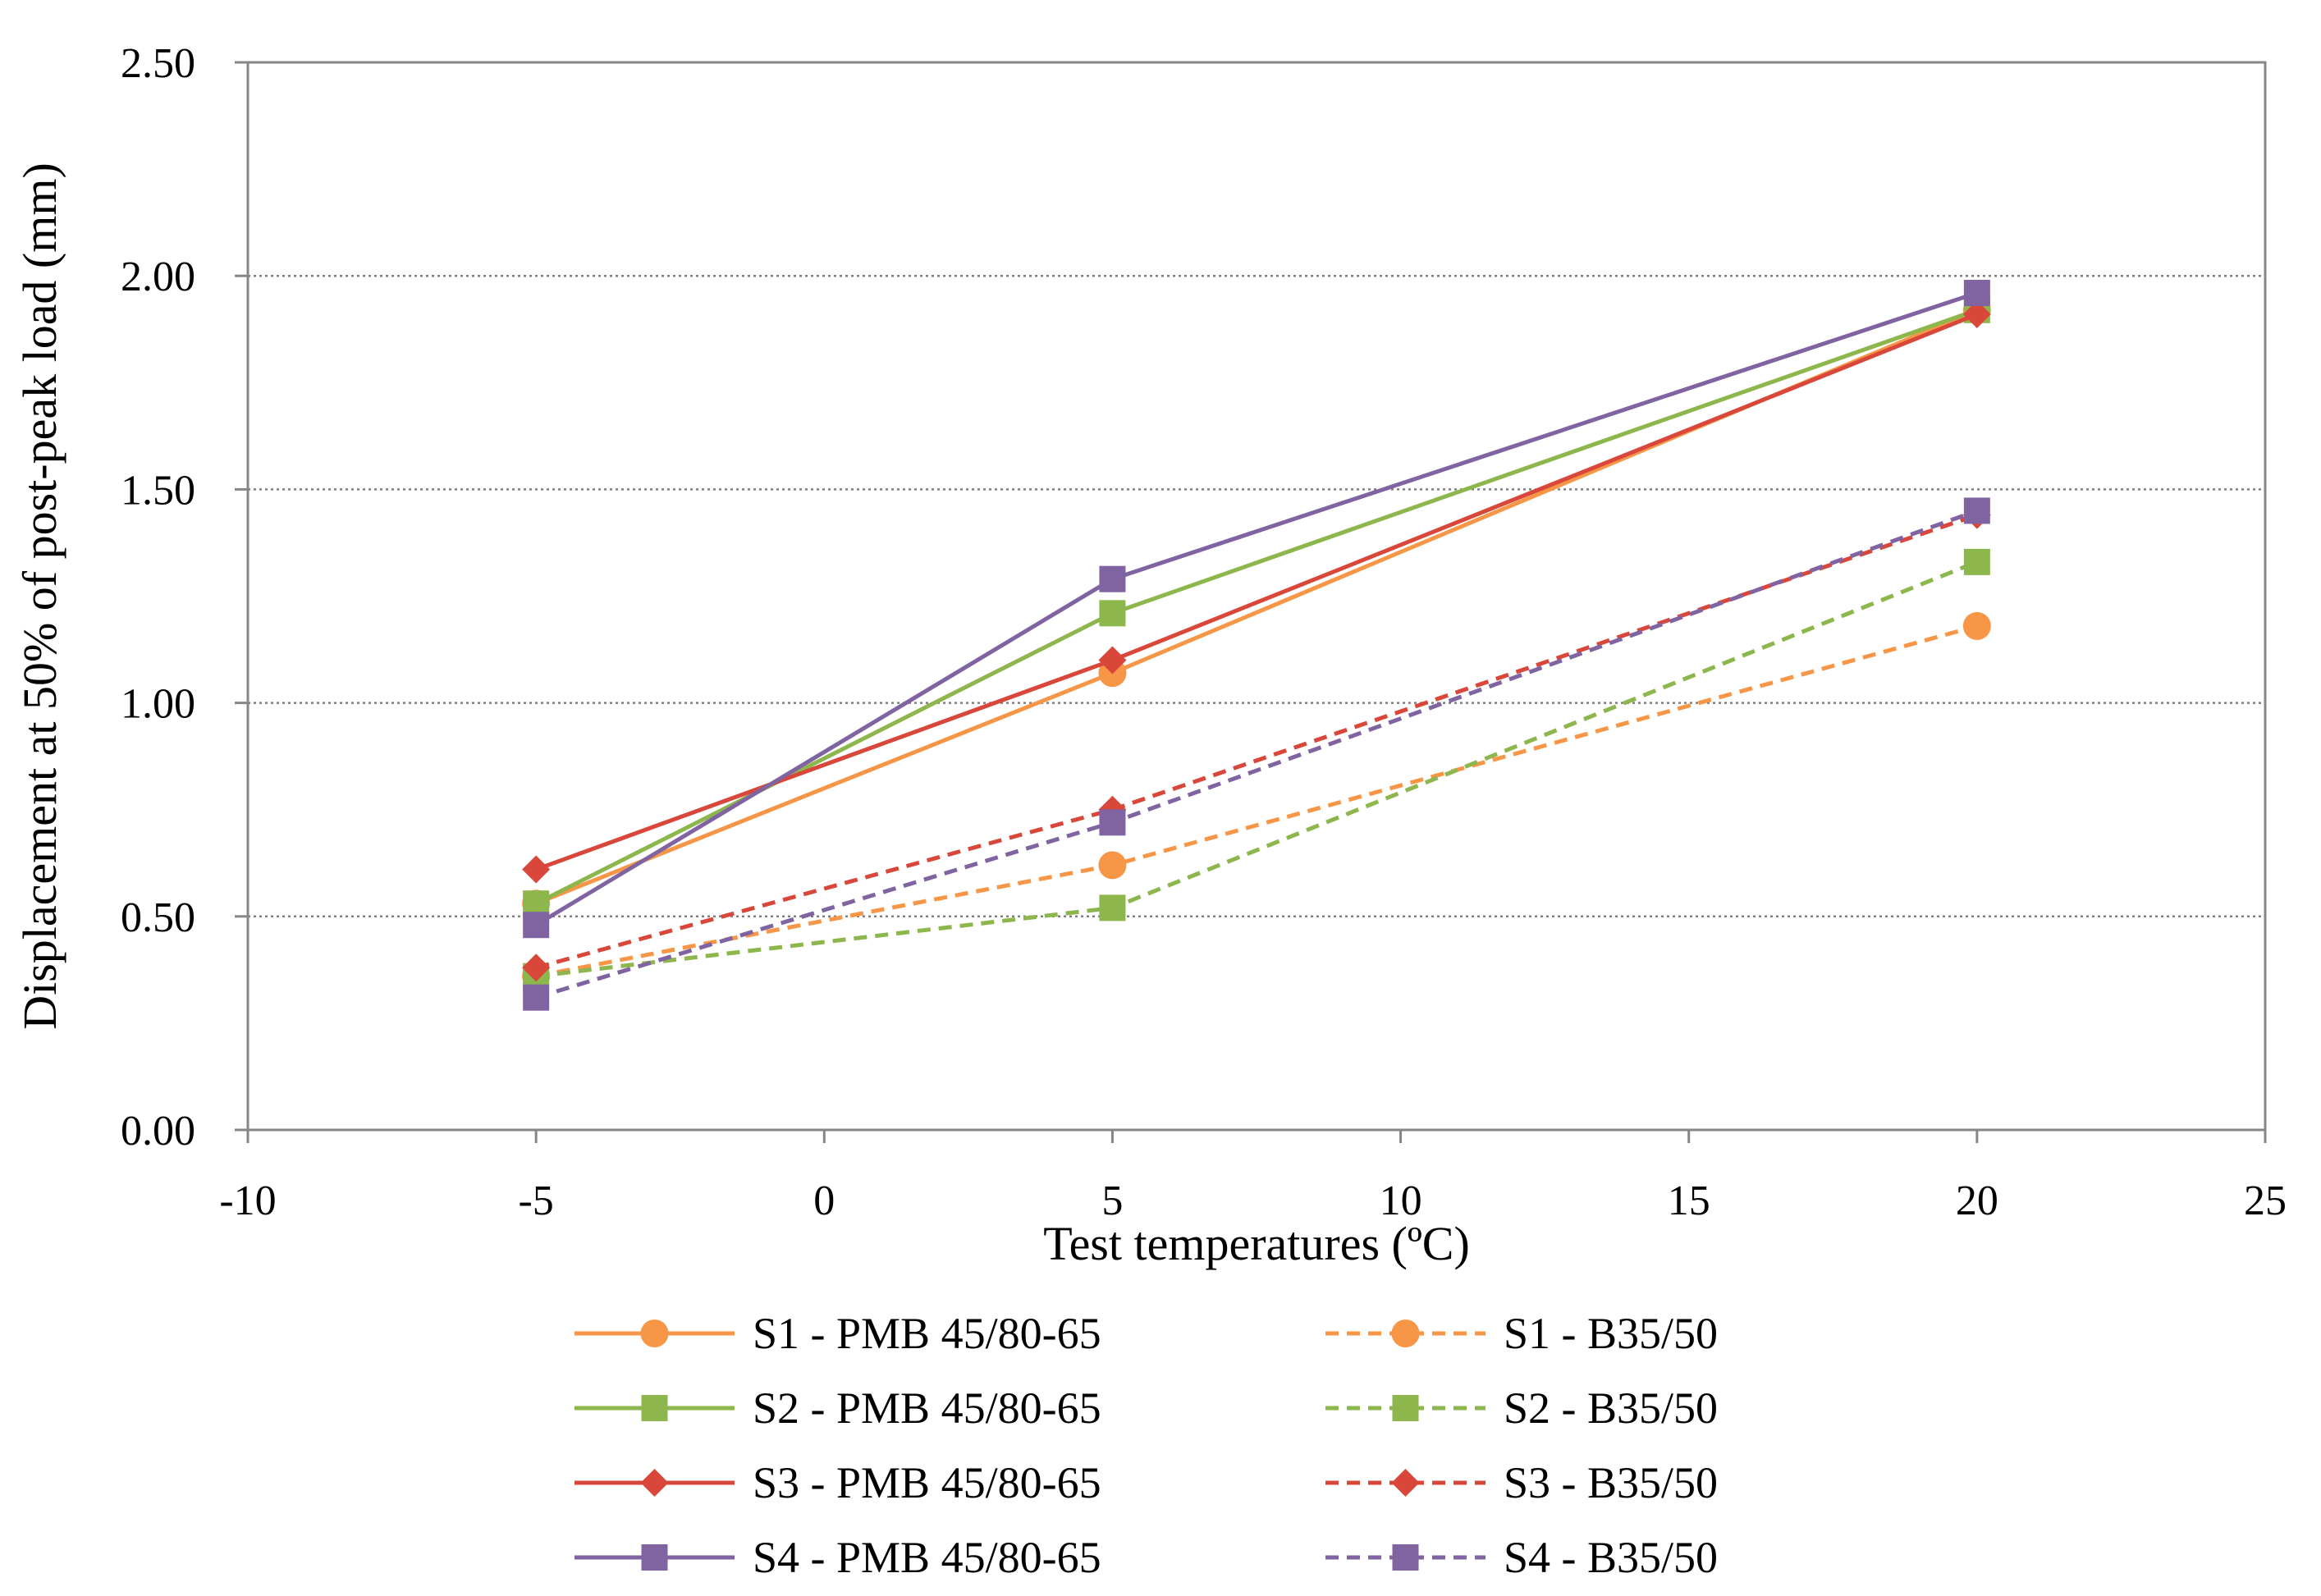 The height and width of the screenshot is (1596, 2321). What do you see at coordinates (824, 1201) in the screenshot?
I see `x-tick-label: 0` at bounding box center [824, 1201].